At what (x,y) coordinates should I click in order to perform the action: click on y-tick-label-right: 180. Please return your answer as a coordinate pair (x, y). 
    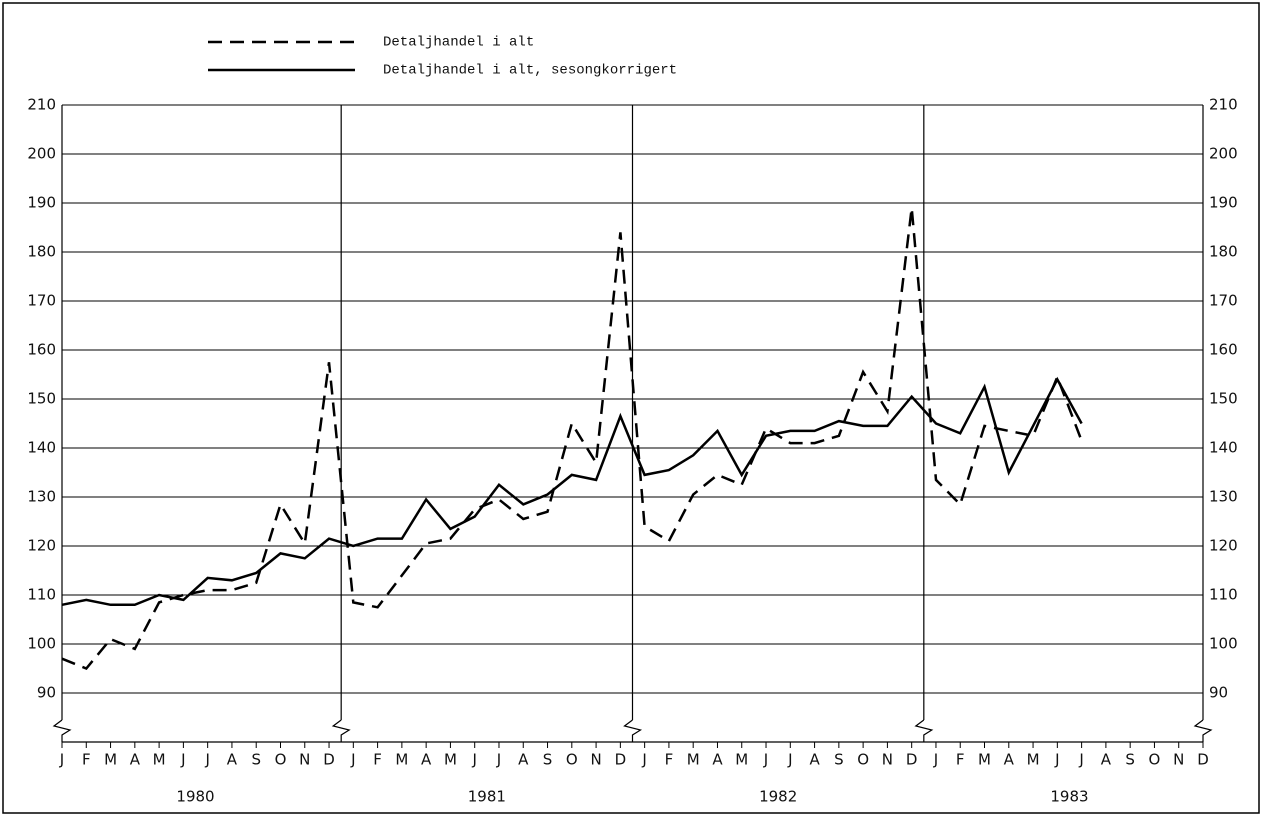
    Looking at the image, I should click on (1223, 252).